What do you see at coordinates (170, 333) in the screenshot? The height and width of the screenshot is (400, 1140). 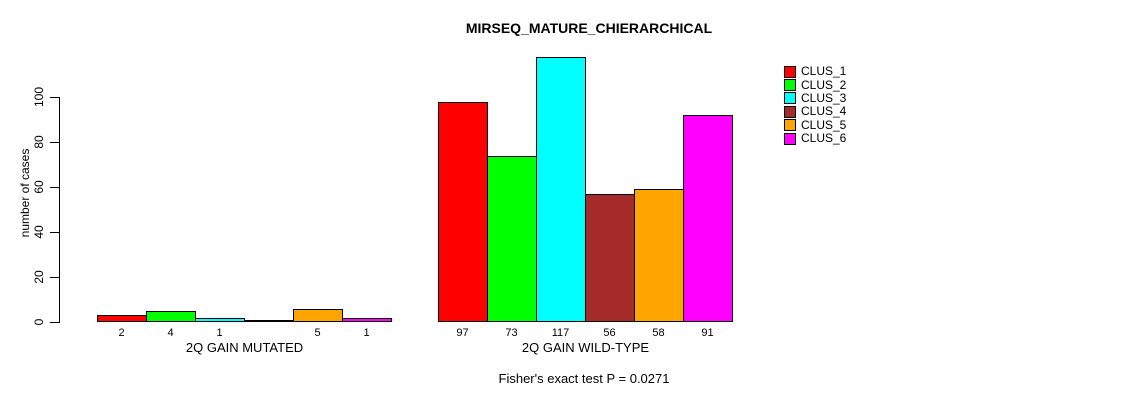 I see `bar-value-label: 4` at bounding box center [170, 333].